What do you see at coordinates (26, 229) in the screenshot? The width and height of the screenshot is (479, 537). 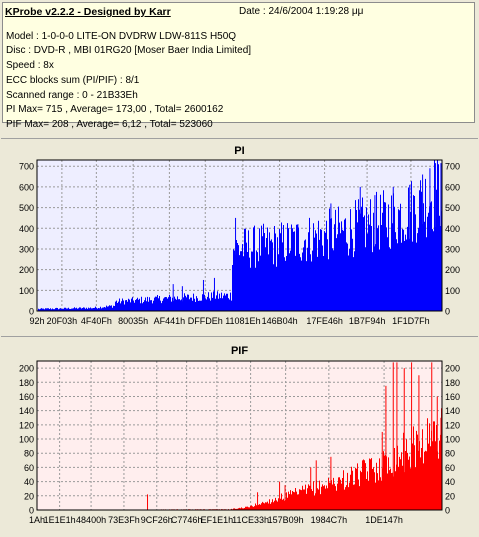 I see `pi-y-tick-label-left: 400` at bounding box center [26, 229].